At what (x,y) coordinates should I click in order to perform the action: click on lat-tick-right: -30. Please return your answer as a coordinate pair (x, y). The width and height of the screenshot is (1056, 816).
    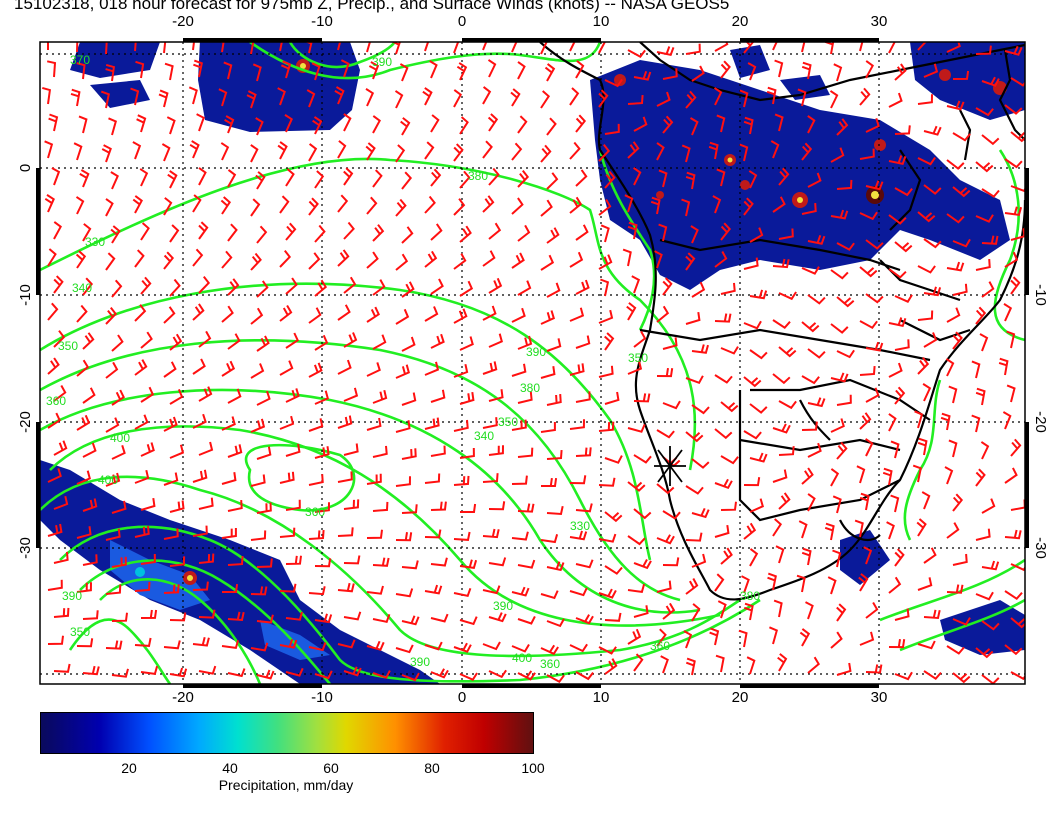
    Looking at the image, I should click on (1040, 548).